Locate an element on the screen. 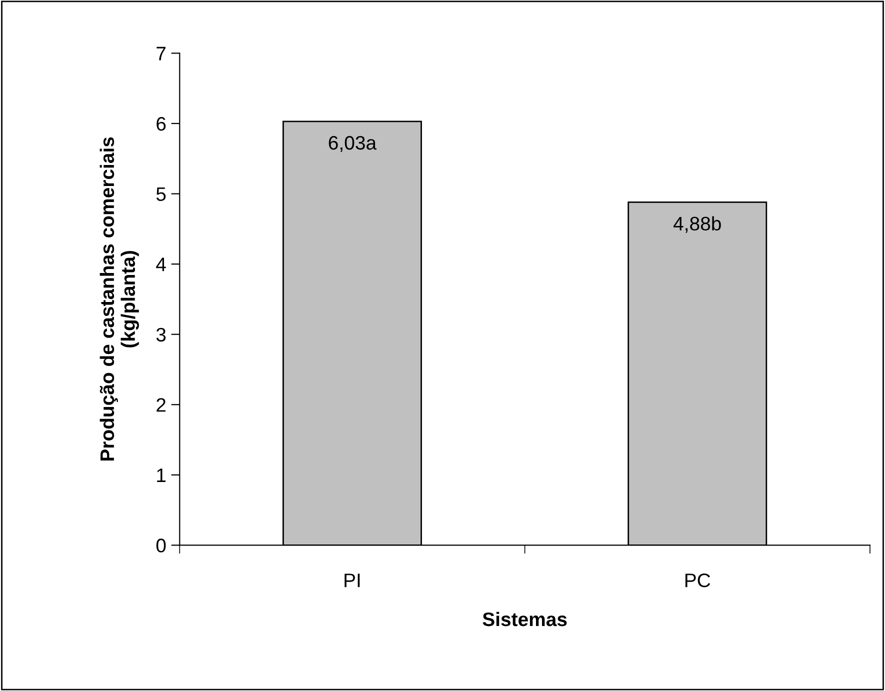 Image resolution: width=885 pixels, height=691 pixels. data-label: 6,03a is located at coordinates (352, 144).